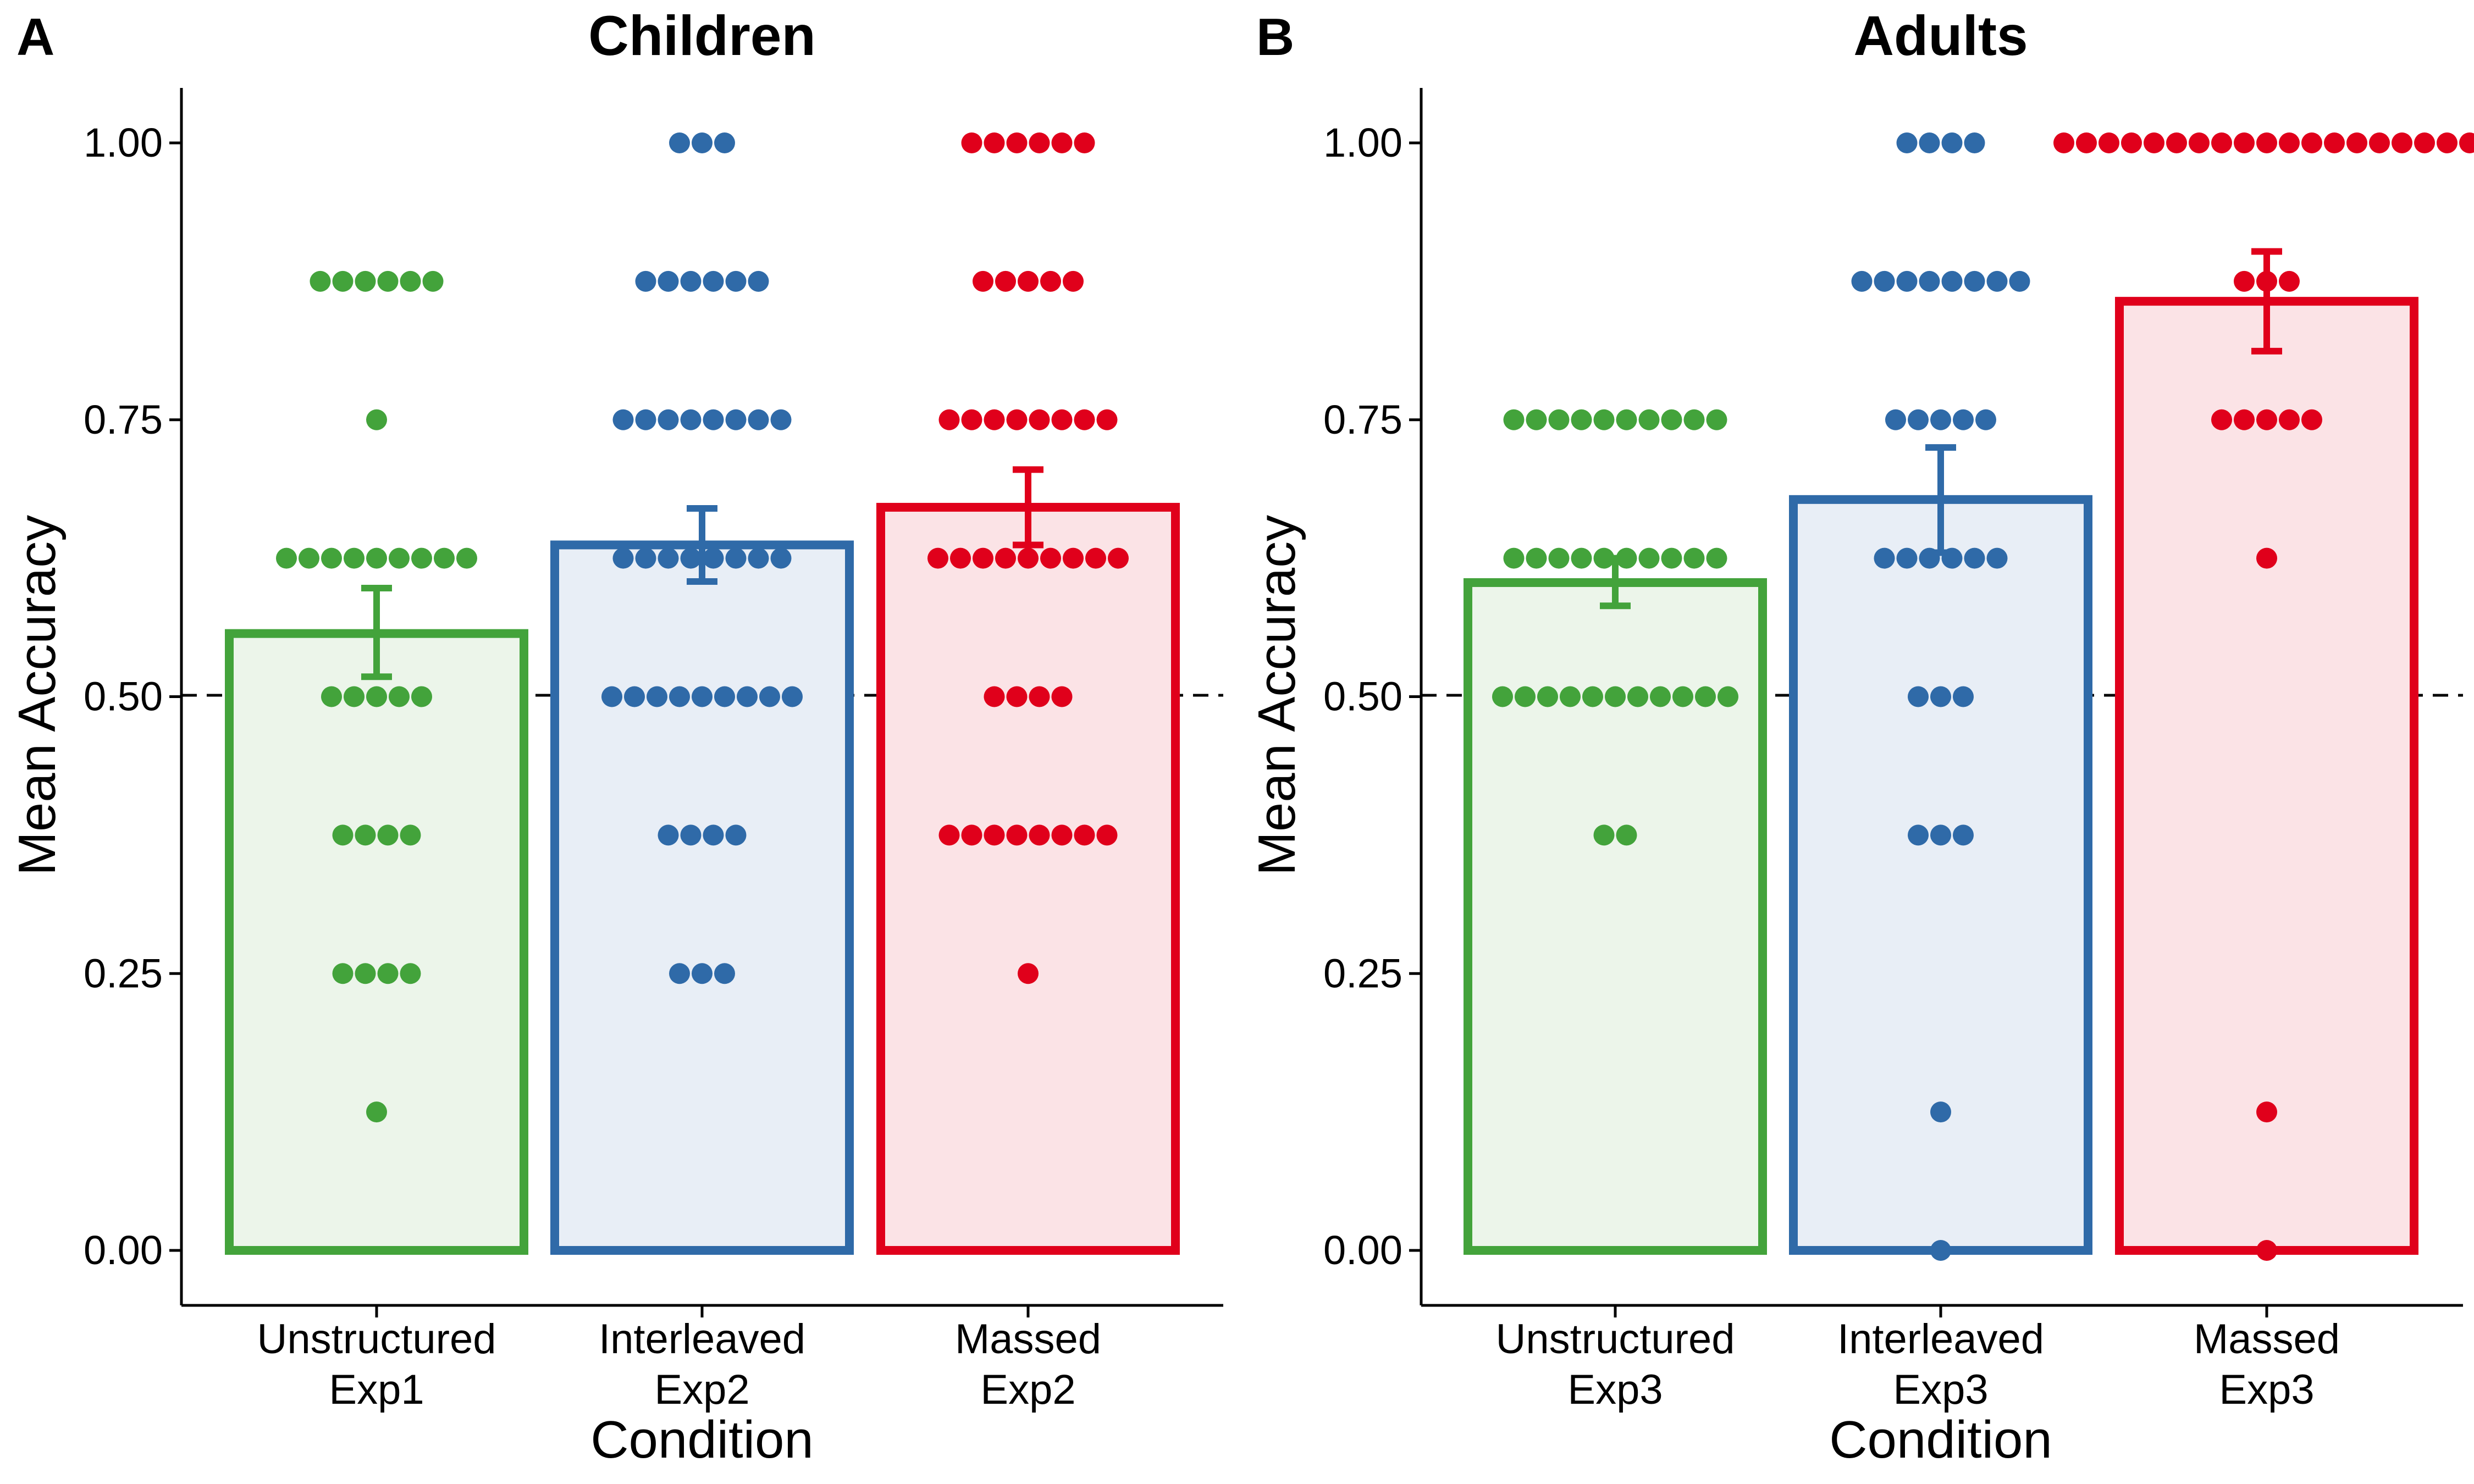 Image resolution: width=2474 pixels, height=1484 pixels. I want to click on panel-a-x-axis-label: Condition, so click(702, 1439).